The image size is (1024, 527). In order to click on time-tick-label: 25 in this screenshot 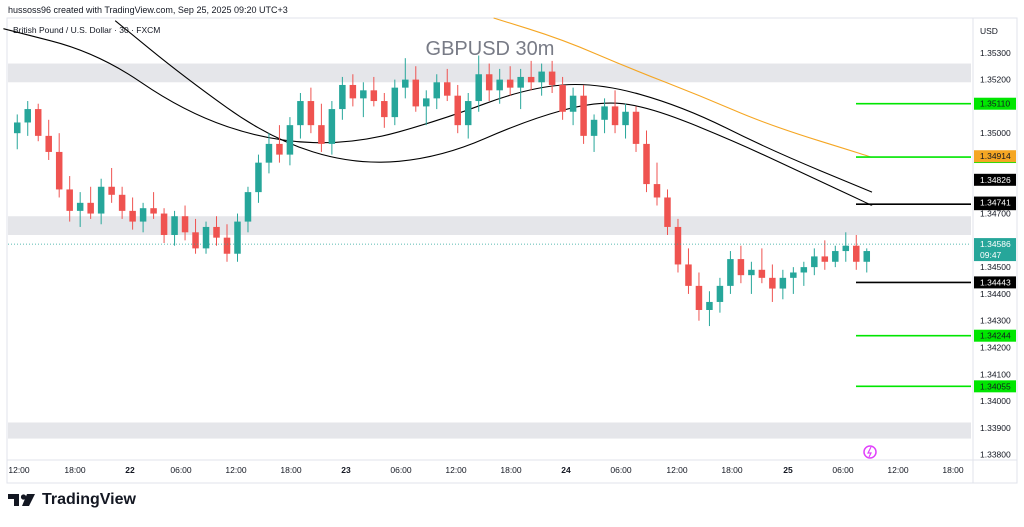, I will do `click(788, 470)`.